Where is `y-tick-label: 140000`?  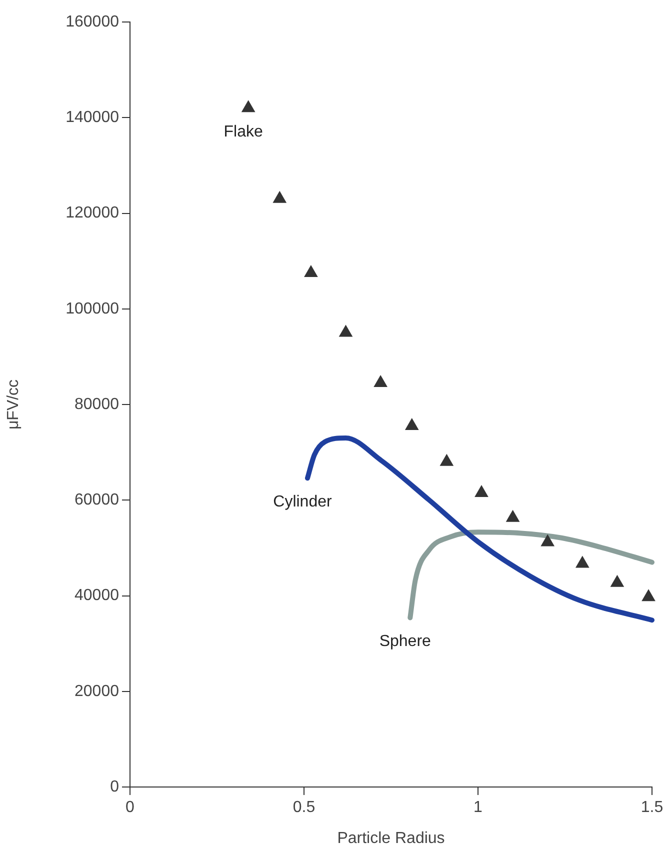
y-tick-label: 140000 is located at coordinates (93, 117).